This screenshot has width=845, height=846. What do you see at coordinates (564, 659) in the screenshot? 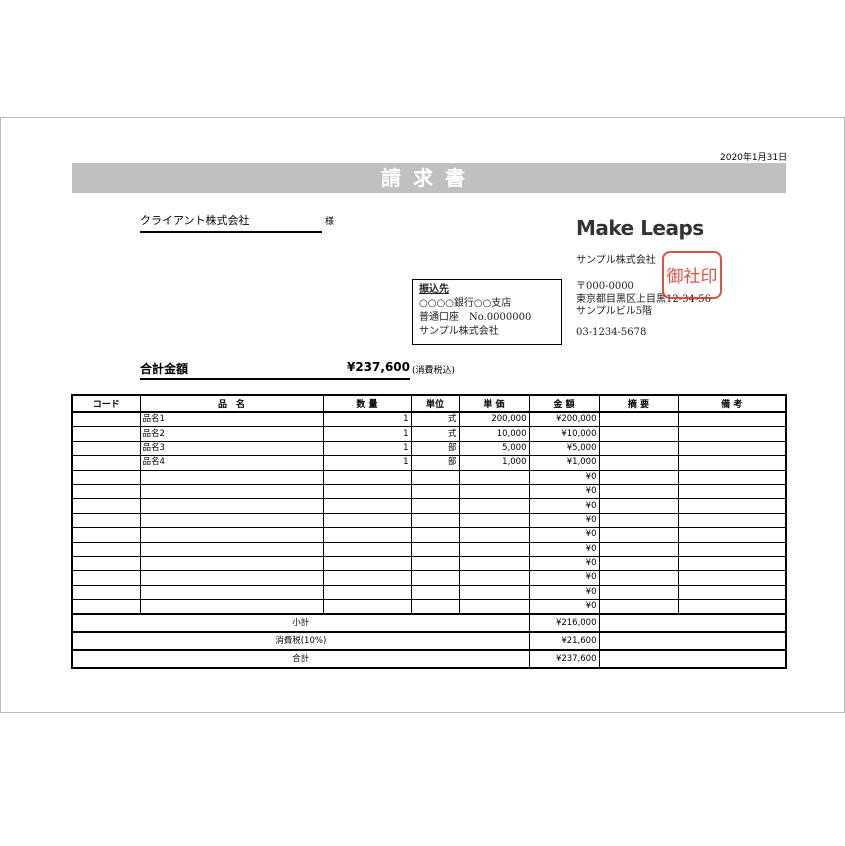
I see `summary-amount: ¥237,600` at bounding box center [564, 659].